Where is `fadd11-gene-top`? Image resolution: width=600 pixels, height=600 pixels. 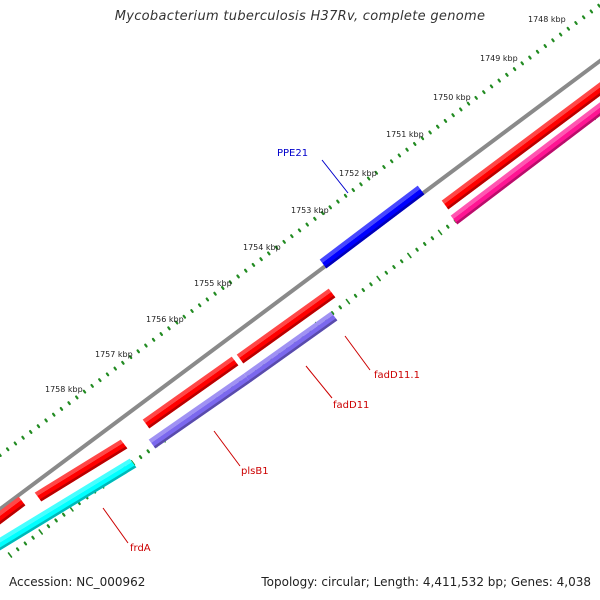 fadd11-gene-top is located at coordinates (288, 344).